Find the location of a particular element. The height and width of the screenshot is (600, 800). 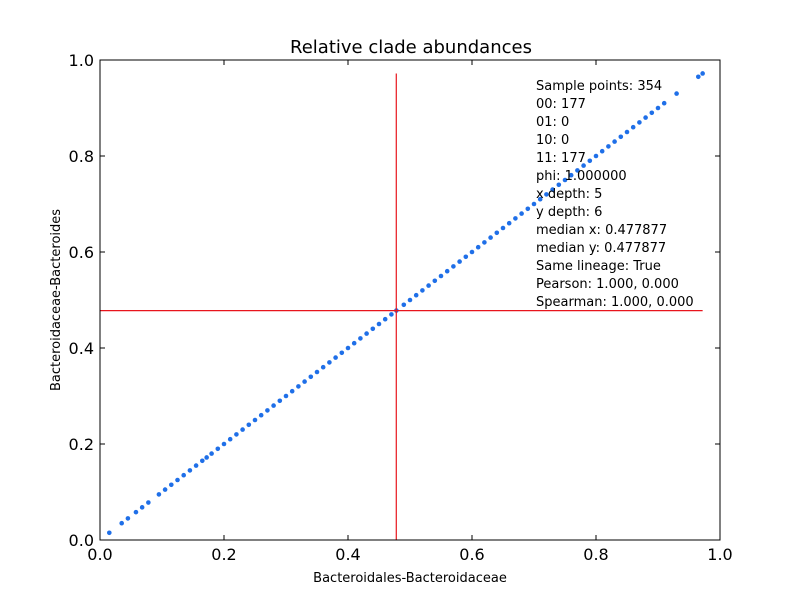

stats-line: 10: 0 is located at coordinates (552, 140).